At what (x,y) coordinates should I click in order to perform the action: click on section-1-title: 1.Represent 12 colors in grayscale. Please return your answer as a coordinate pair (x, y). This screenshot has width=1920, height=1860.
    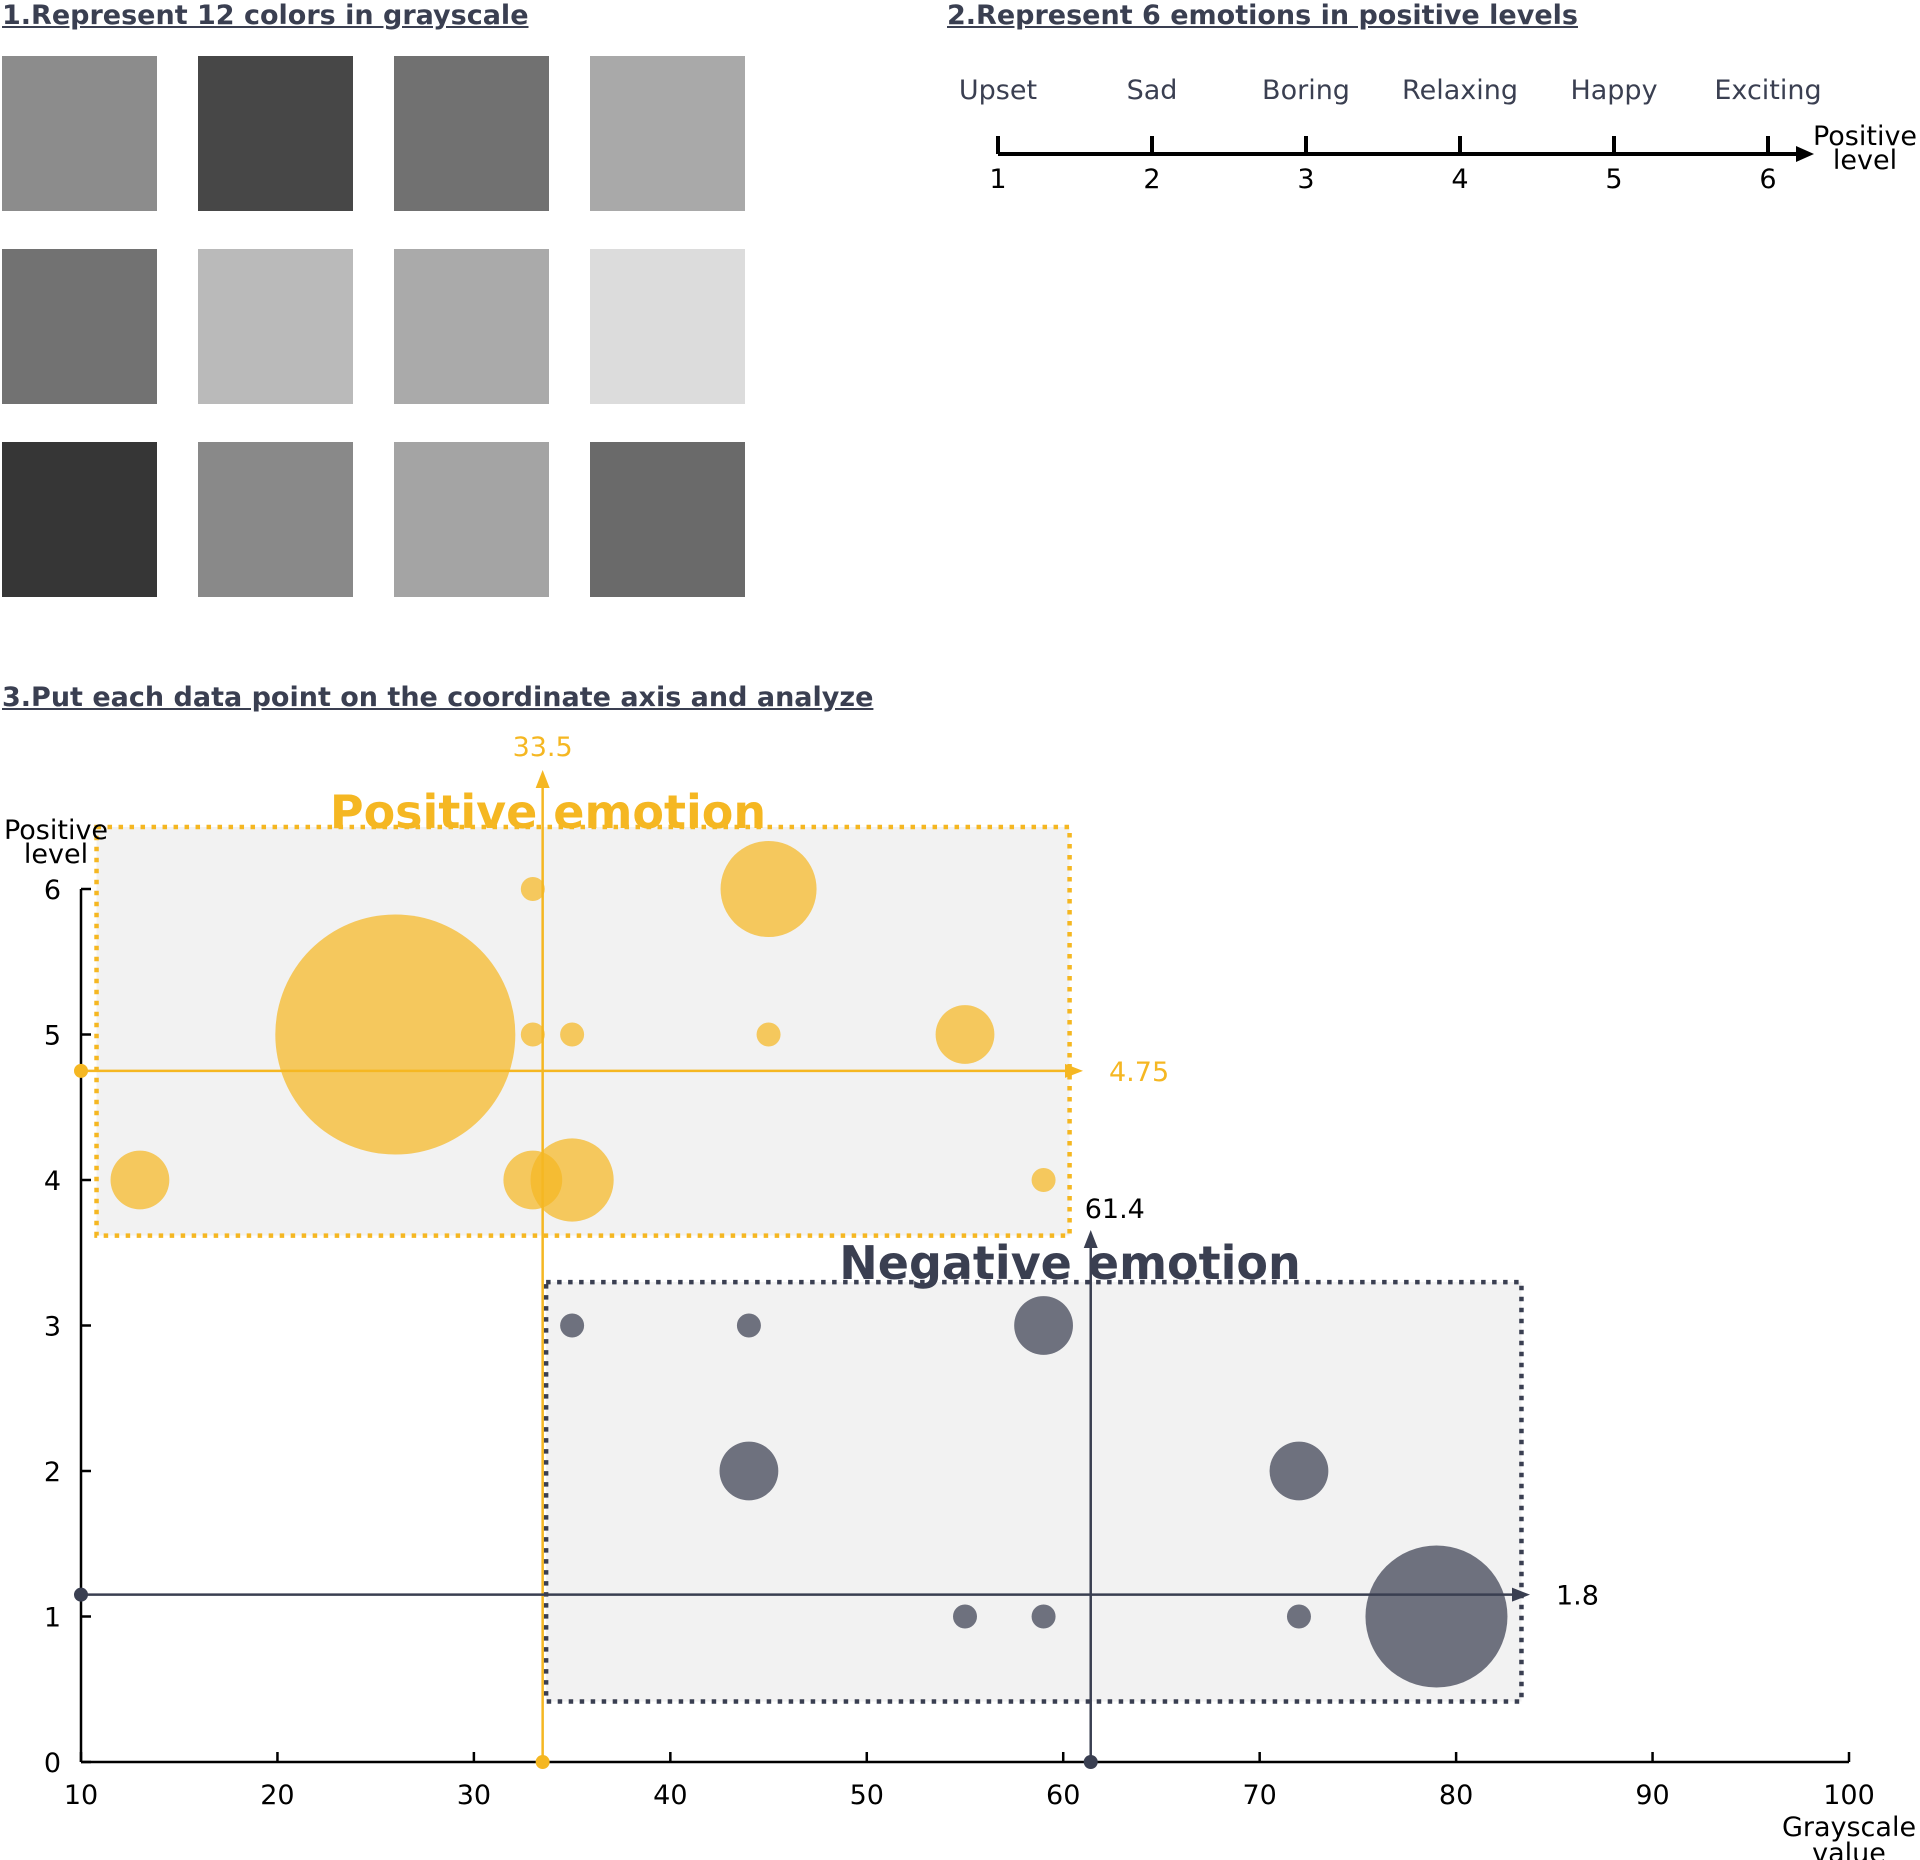
    Looking at the image, I should click on (265, 15).